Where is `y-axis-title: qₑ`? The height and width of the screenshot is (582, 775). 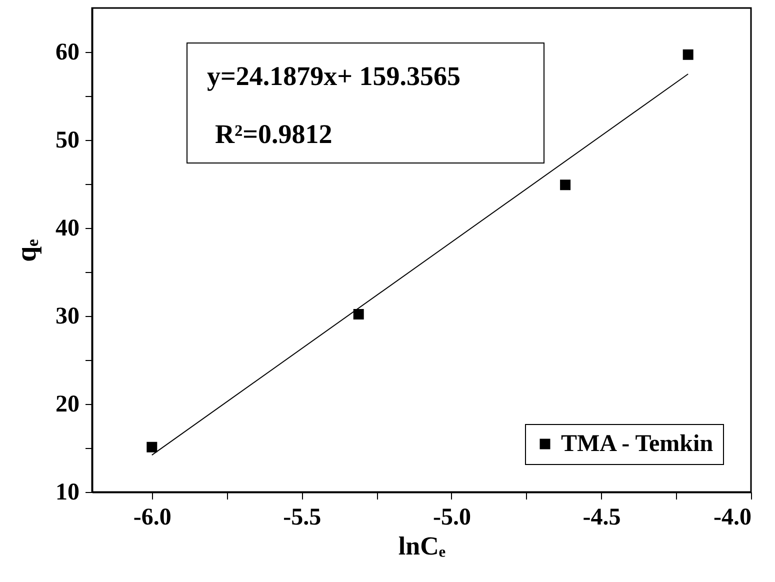
y-axis-title: qₑ is located at coordinates (27, 250).